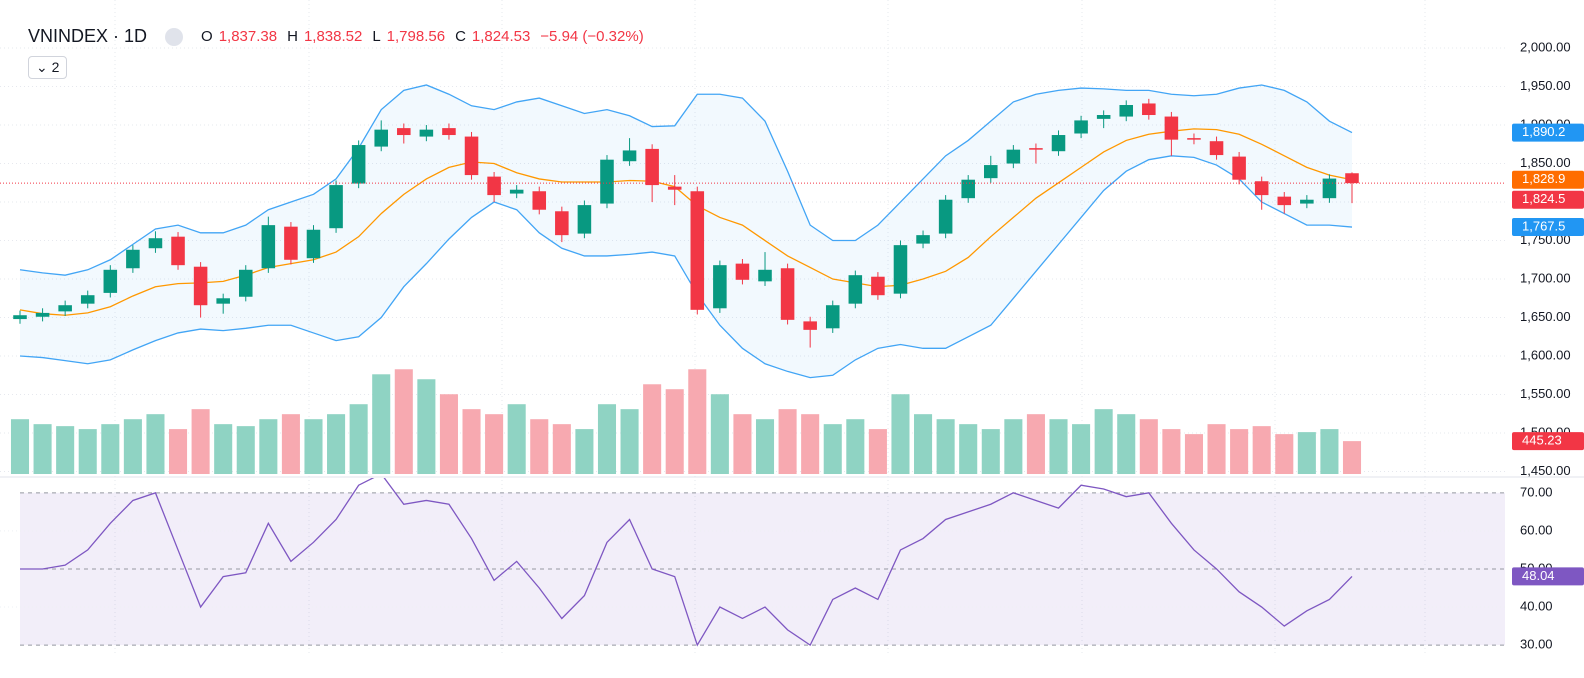 The image size is (1584, 678). I want to click on ohlc-key: C, so click(460, 36).